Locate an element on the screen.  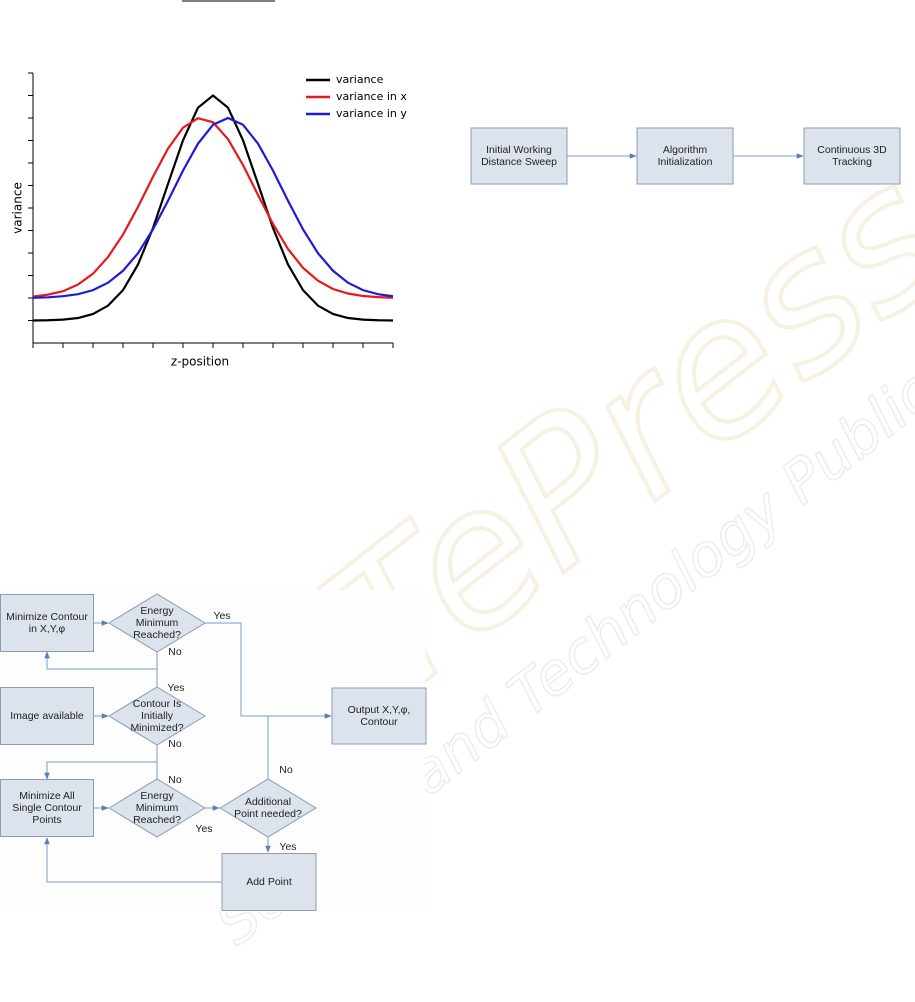
legend-label: variance in y is located at coordinates (371, 113).